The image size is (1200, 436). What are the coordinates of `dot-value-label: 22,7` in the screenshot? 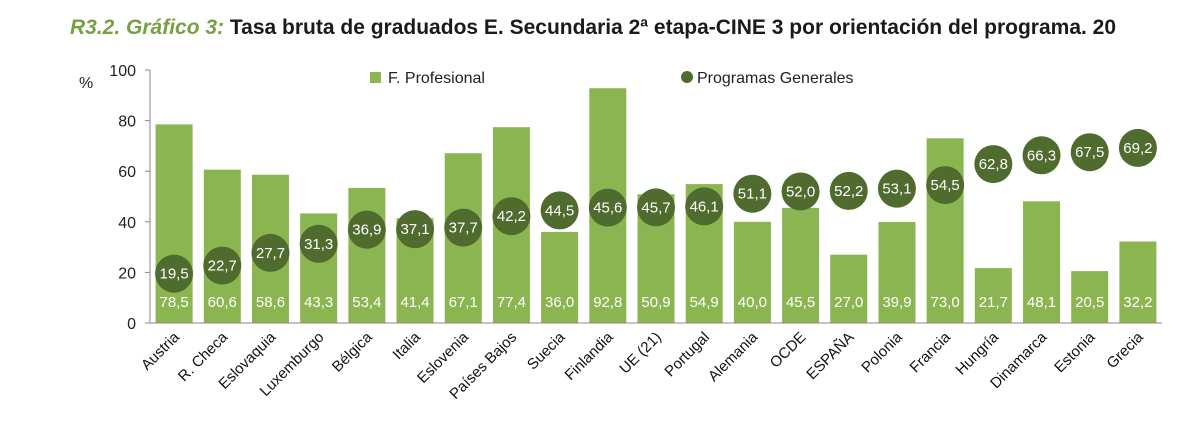 It's located at (222, 266).